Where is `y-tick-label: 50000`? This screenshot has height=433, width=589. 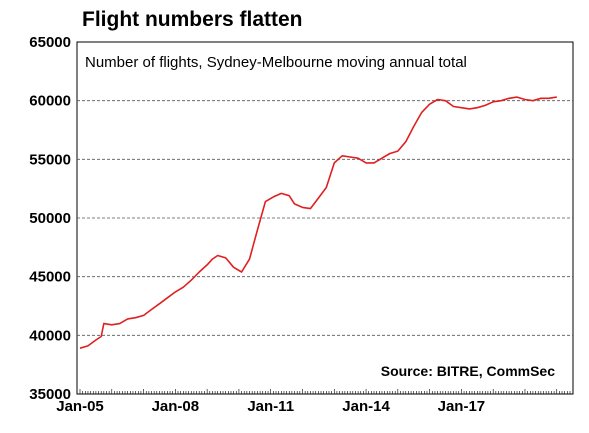
y-tick-label: 50000 is located at coordinates (50, 218).